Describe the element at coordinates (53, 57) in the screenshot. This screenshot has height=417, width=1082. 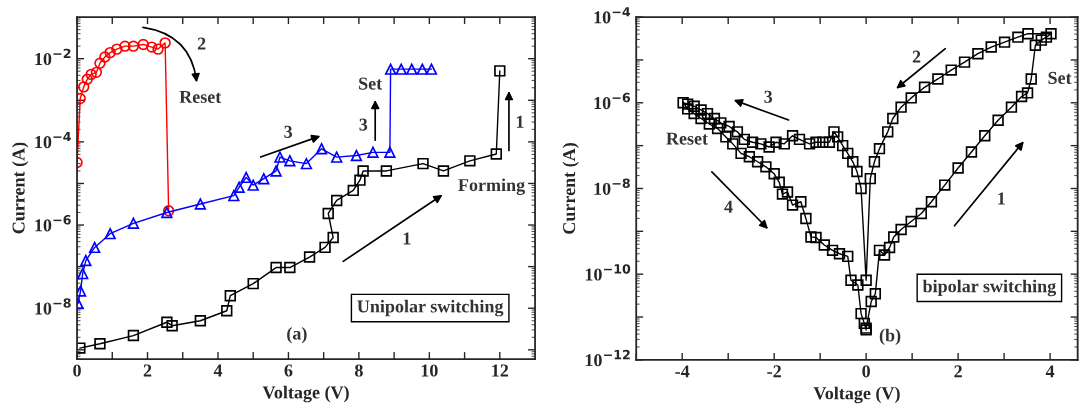
I see `y-tick-label: 10$^{−2}$` at that location.